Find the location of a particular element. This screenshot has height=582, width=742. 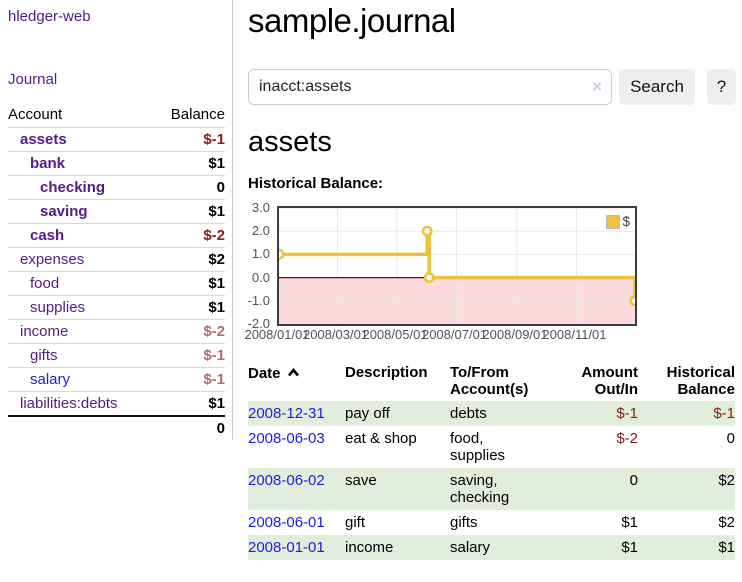

account-row: liabilities:debts $1 is located at coordinates (116, 403).